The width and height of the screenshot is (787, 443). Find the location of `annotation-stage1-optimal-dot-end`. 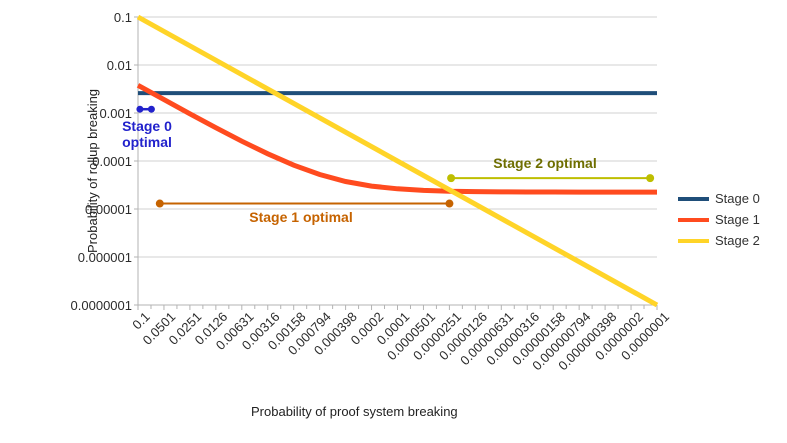

annotation-stage1-optimal-dot-end is located at coordinates (449, 203).